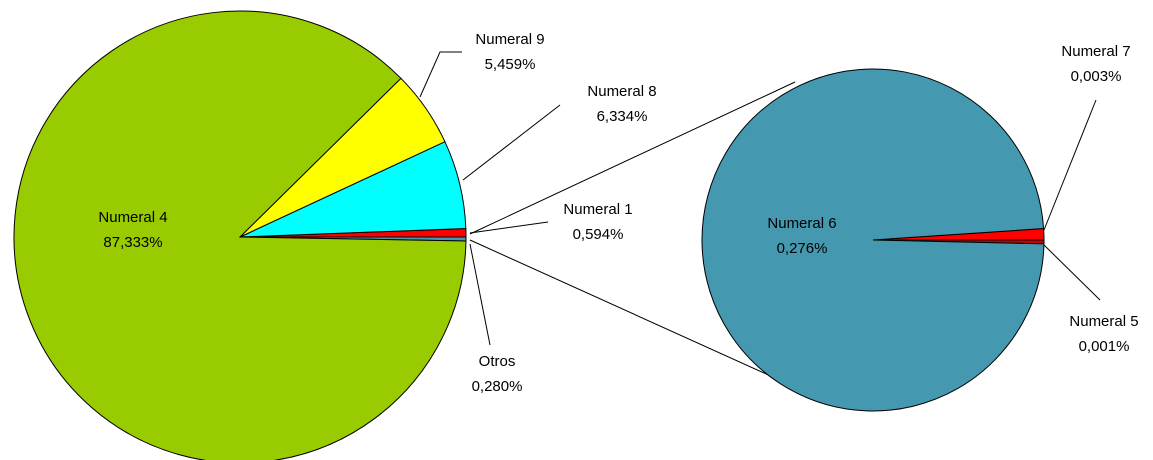  Describe the element at coordinates (801, 223) in the screenshot. I see `slice-label: Numeral 6` at that location.